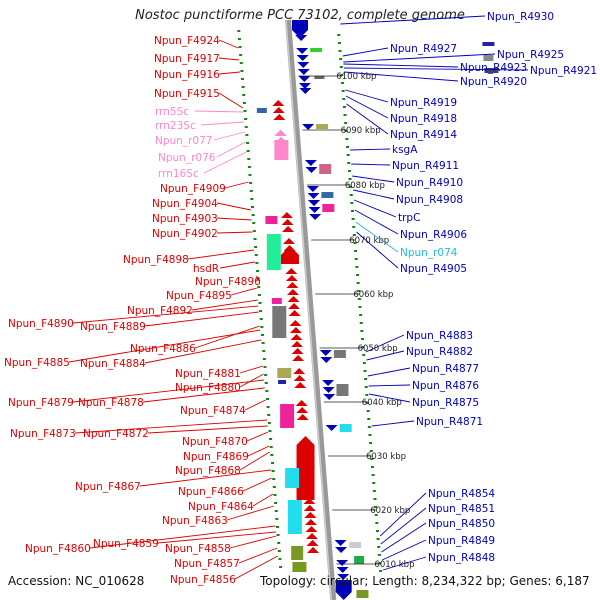 Image resolution: width=600 pixels, height=600 pixels. Describe the element at coordinates (160, 311) in the screenshot. I see `gene-label-left: Npun_F4892` at that location.